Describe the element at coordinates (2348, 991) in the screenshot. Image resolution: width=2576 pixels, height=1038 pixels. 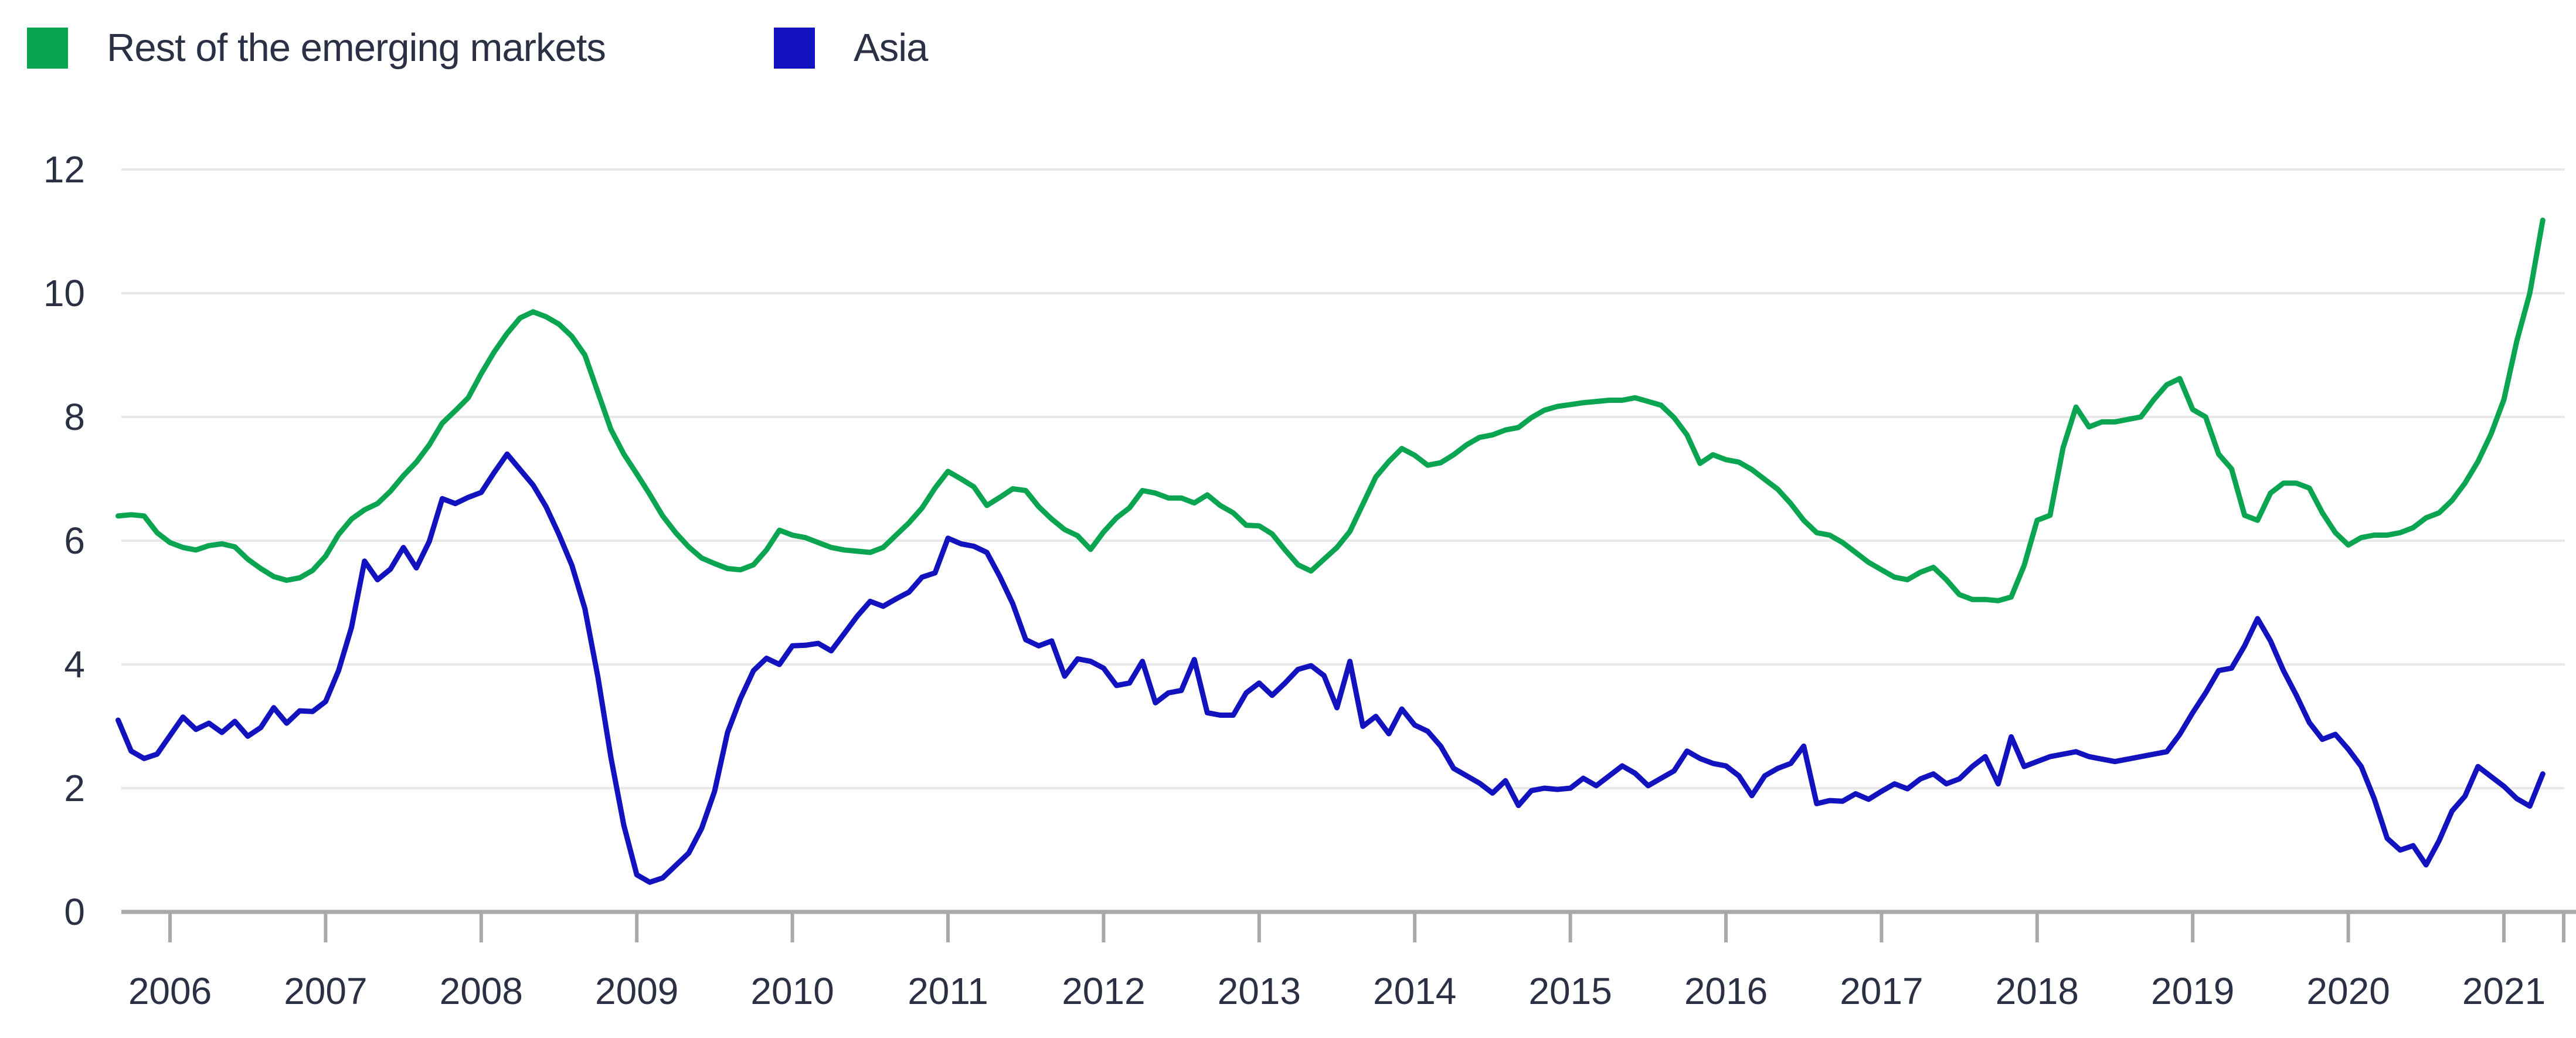
I see `x-axis-label-2020: 2020` at that location.